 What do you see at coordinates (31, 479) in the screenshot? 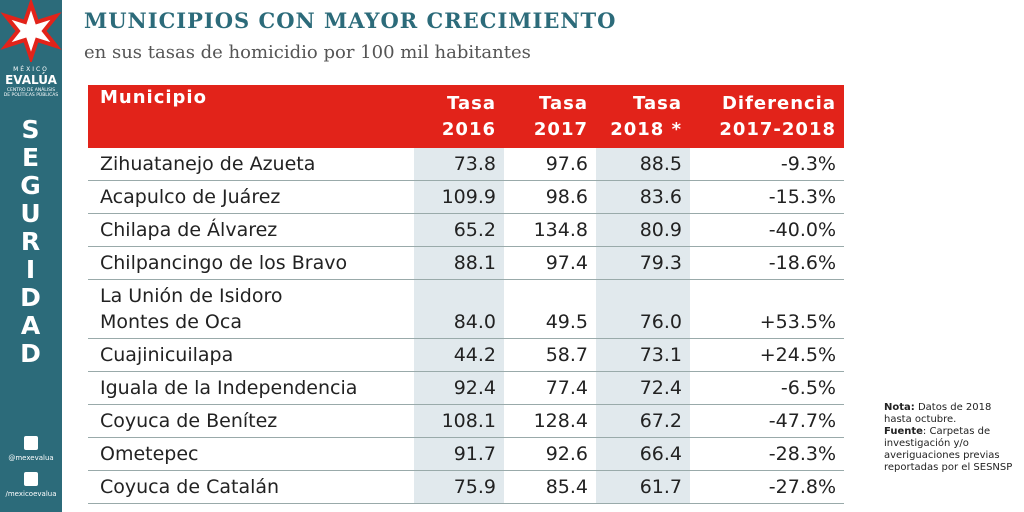
I see `facebook-icon` at bounding box center [31, 479].